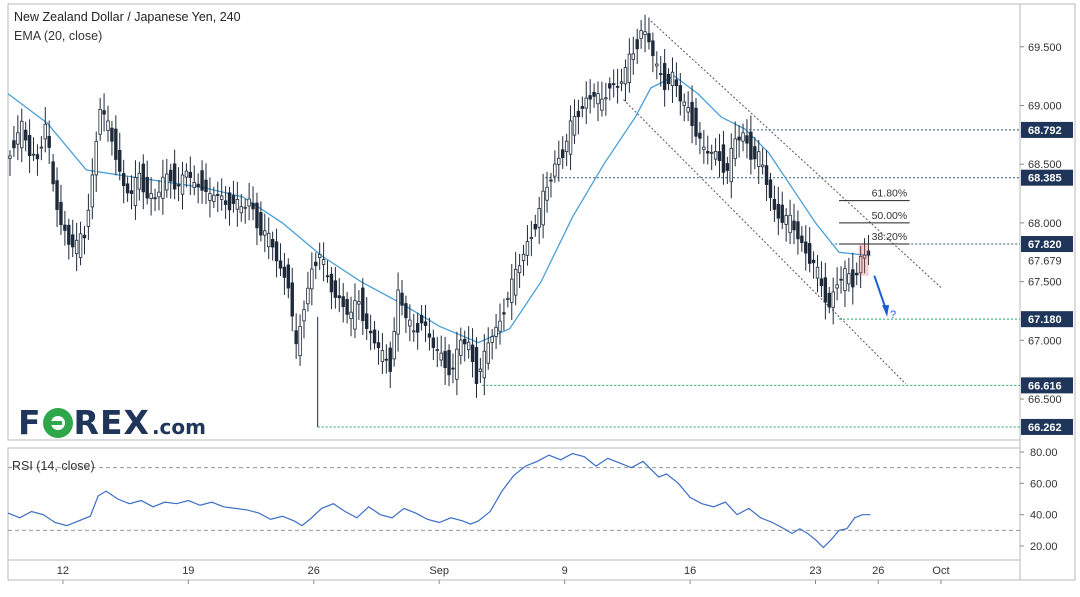 The image size is (1080, 597). Describe the element at coordinates (111, 422) in the screenshot. I see `logo-suffix: REX` at that location.